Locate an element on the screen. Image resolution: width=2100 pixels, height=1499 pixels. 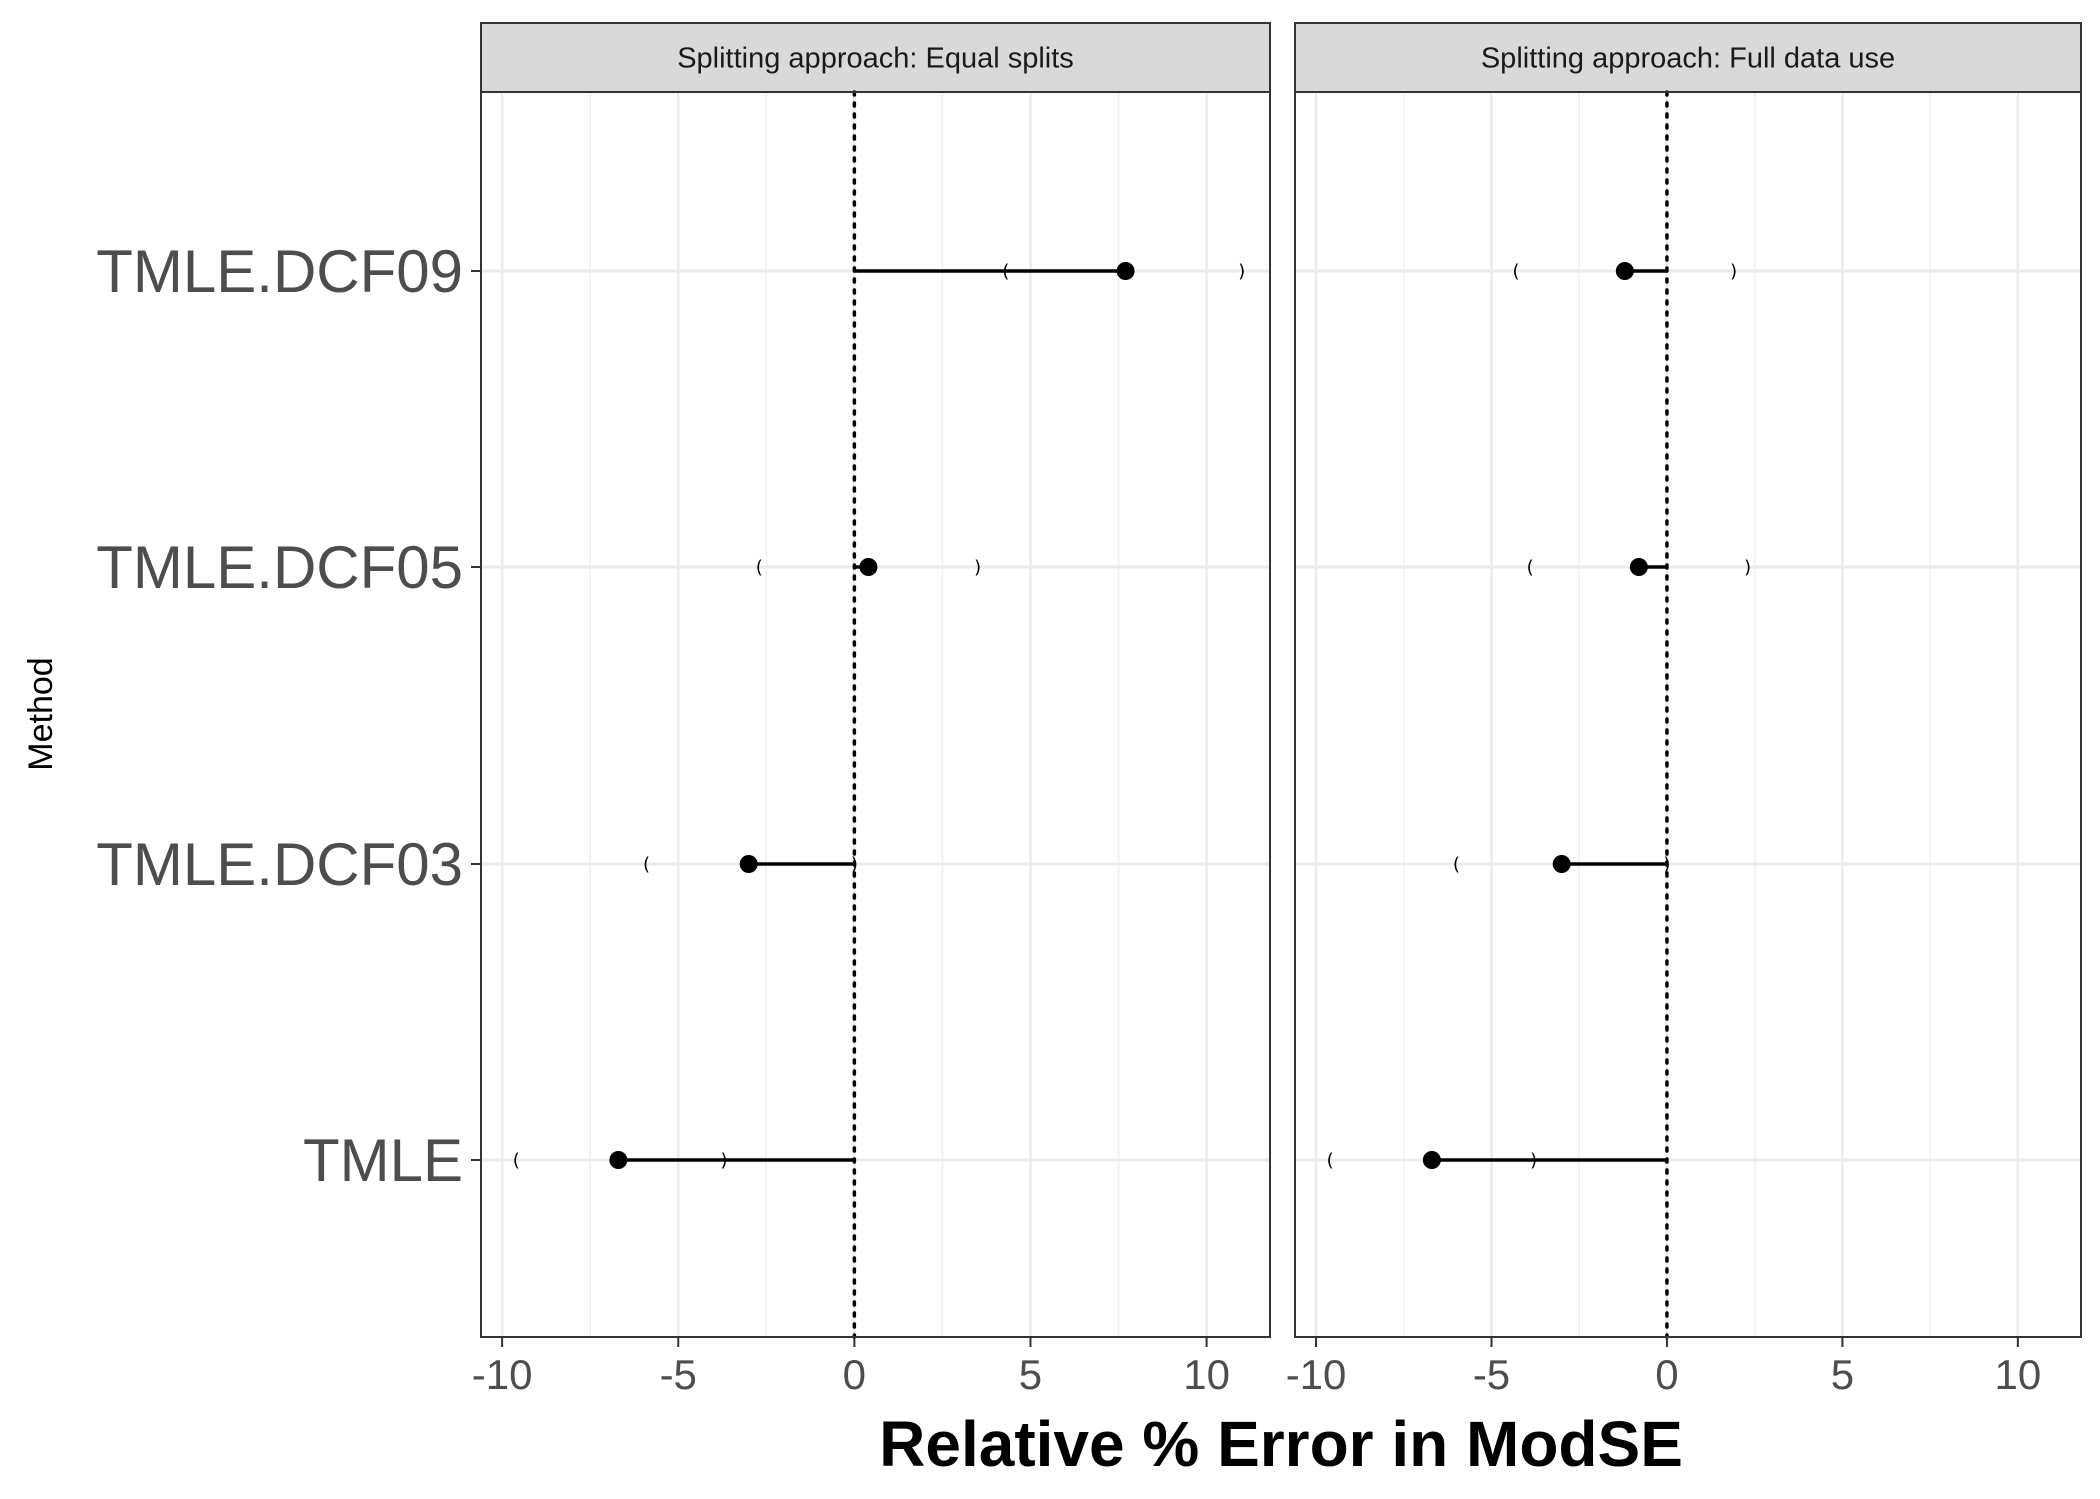
panel-strip-label: Splitting approach: Full data use is located at coordinates (1688, 59).